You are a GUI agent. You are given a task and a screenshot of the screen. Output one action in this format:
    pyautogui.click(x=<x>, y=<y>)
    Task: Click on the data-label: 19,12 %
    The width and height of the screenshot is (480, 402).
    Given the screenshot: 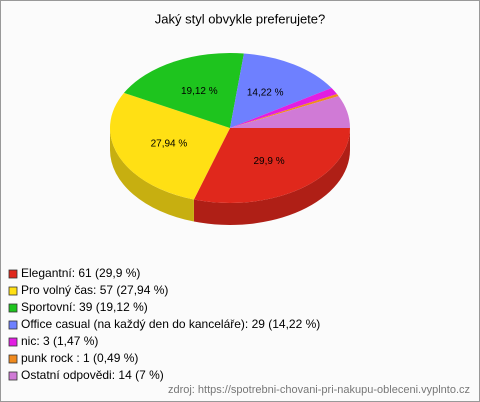 What is the action you would take?
    pyautogui.click(x=199, y=91)
    